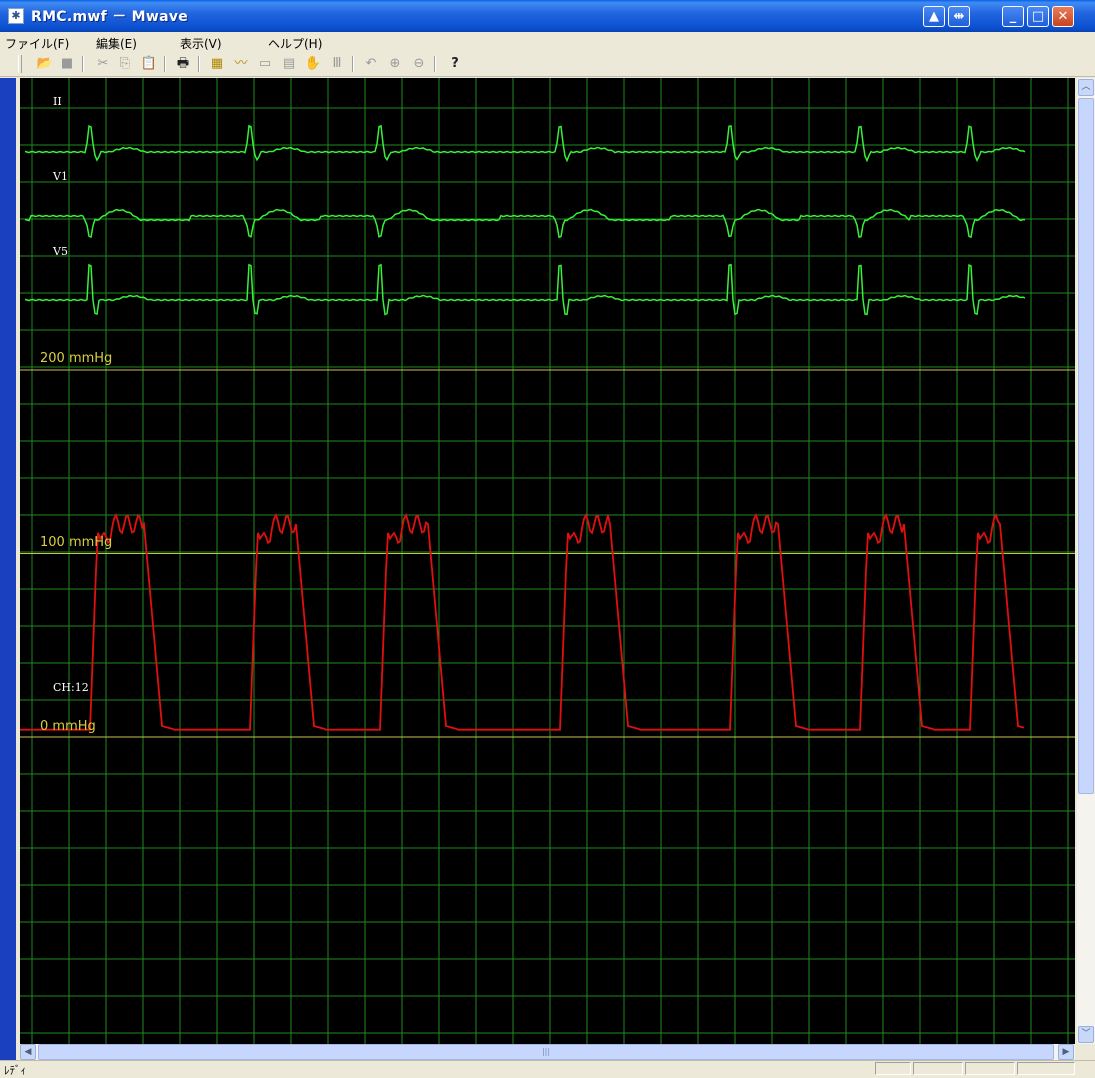 The width and height of the screenshot is (1095, 1078). What do you see at coordinates (547, 16) in the screenshot?
I see `title-bar: ✱ RMC.mwf － Mwave ▲ ⇹ _ □ ✕` at bounding box center [547, 16].